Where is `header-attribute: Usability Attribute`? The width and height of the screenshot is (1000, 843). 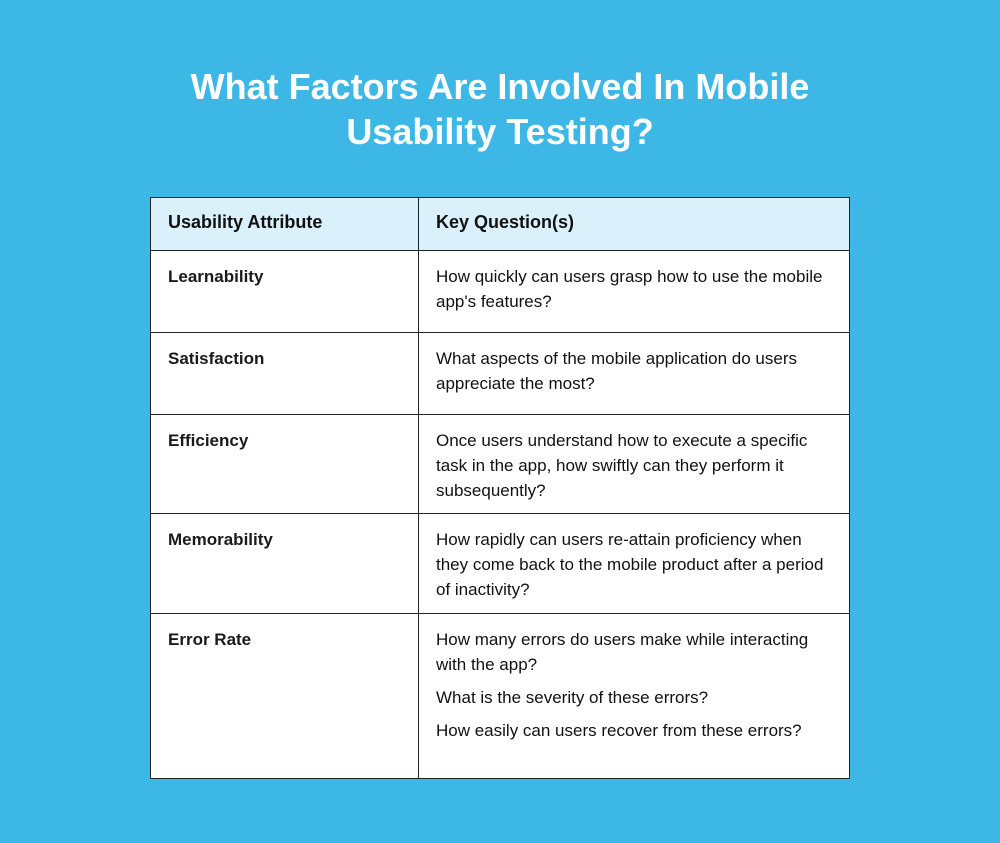
header-attribute: Usability Attribute is located at coordinates (284, 224).